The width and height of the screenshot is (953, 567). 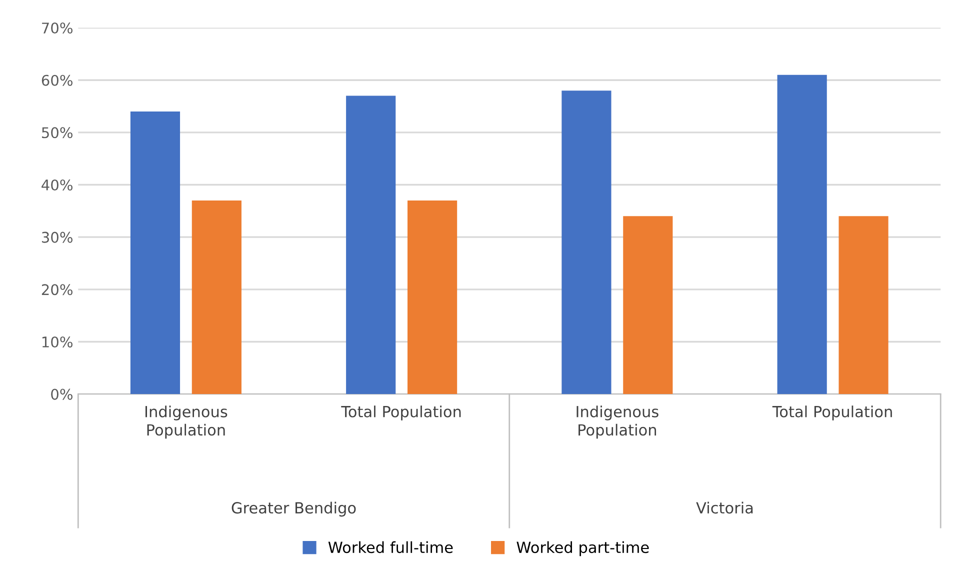 I want to click on legend-label: Worked part-time, so click(x=582, y=548).